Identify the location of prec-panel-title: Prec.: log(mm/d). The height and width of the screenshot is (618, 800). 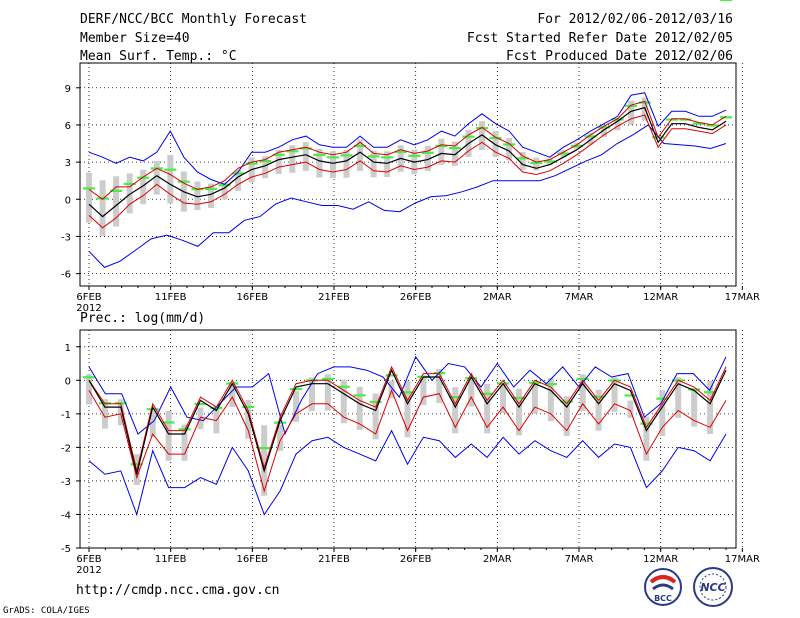
(143, 318).